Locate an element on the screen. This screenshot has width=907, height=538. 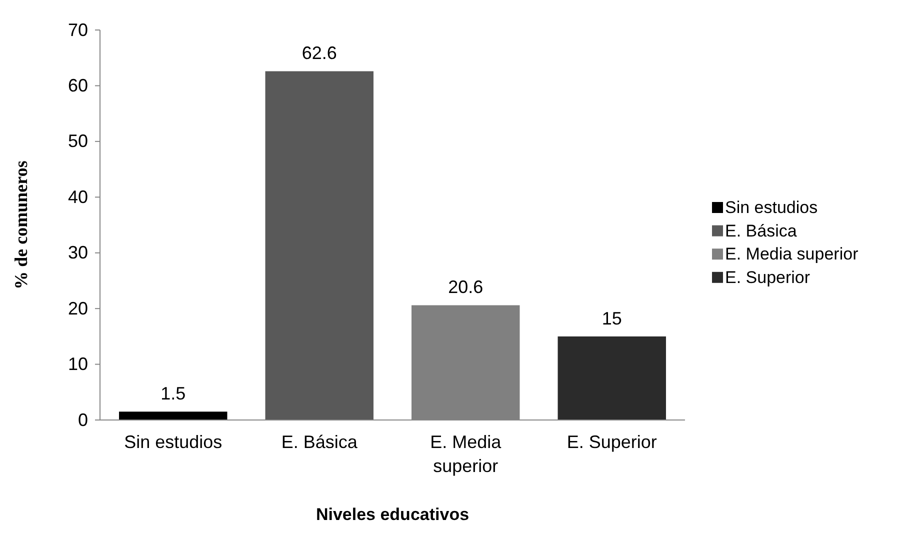
y-tick-label: 50 is located at coordinates (78, 141).